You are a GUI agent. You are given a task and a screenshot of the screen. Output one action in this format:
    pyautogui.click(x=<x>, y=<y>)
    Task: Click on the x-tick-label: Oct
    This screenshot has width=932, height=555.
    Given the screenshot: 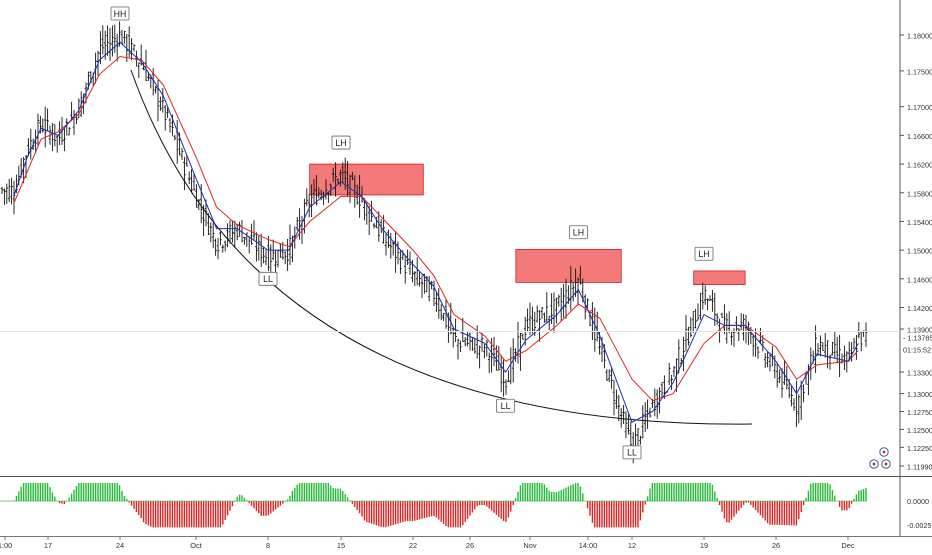 What is the action you would take?
    pyautogui.click(x=196, y=545)
    